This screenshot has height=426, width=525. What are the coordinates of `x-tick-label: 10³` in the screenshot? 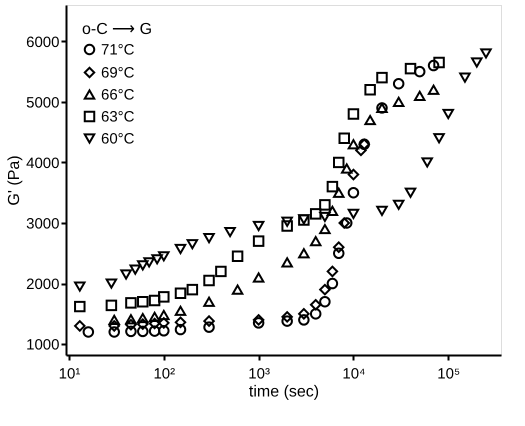 It's located at (259, 374).